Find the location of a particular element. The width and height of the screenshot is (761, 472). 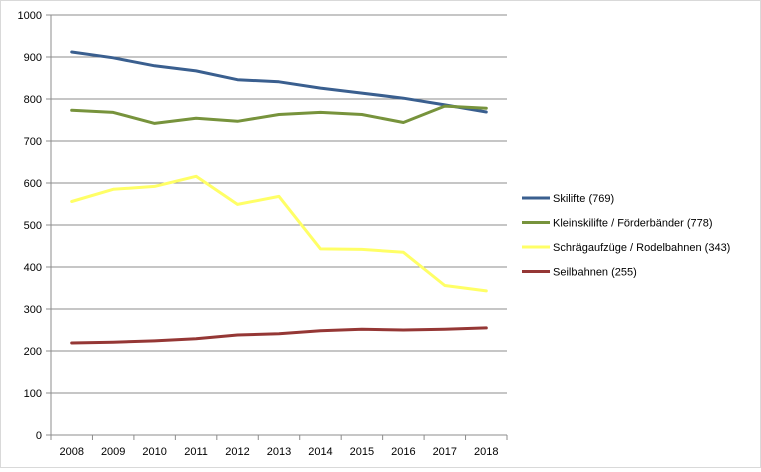

x-tick-label: 2009 is located at coordinates (113, 452).